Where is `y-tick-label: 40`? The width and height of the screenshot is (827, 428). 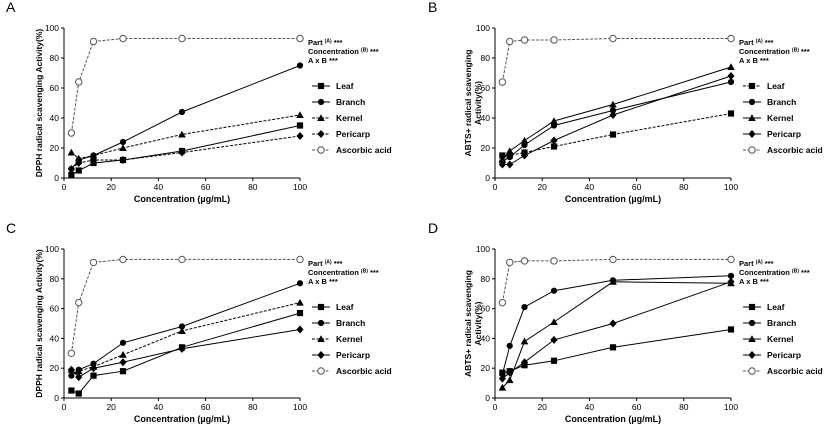
y-tick-label: 40 is located at coordinates (55, 338).